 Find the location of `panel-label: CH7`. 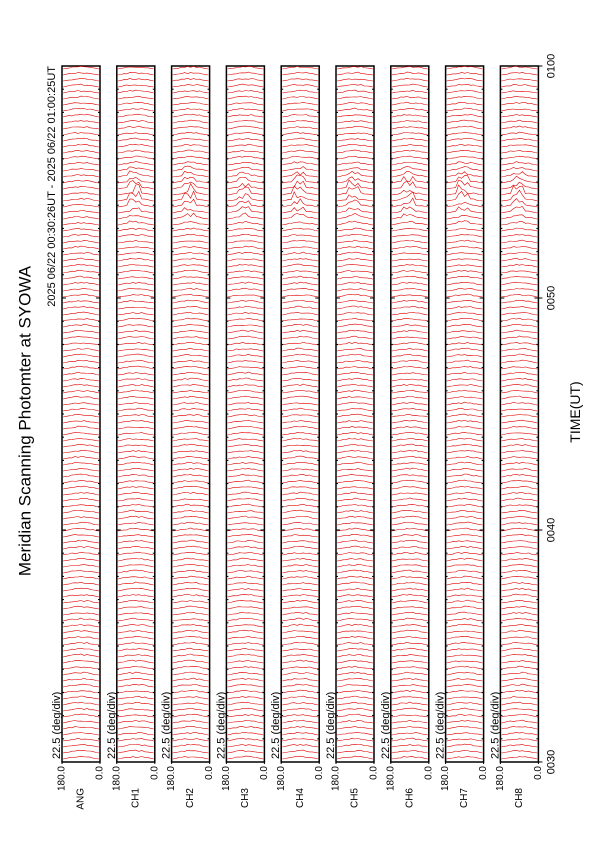

panel-label: CH7 is located at coordinates (464, 798).